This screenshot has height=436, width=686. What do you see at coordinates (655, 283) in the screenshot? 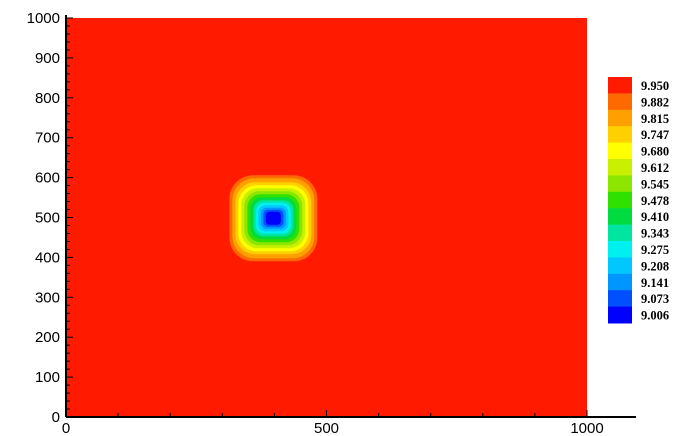
I see `legend-label-13: 9.141` at bounding box center [655, 283].